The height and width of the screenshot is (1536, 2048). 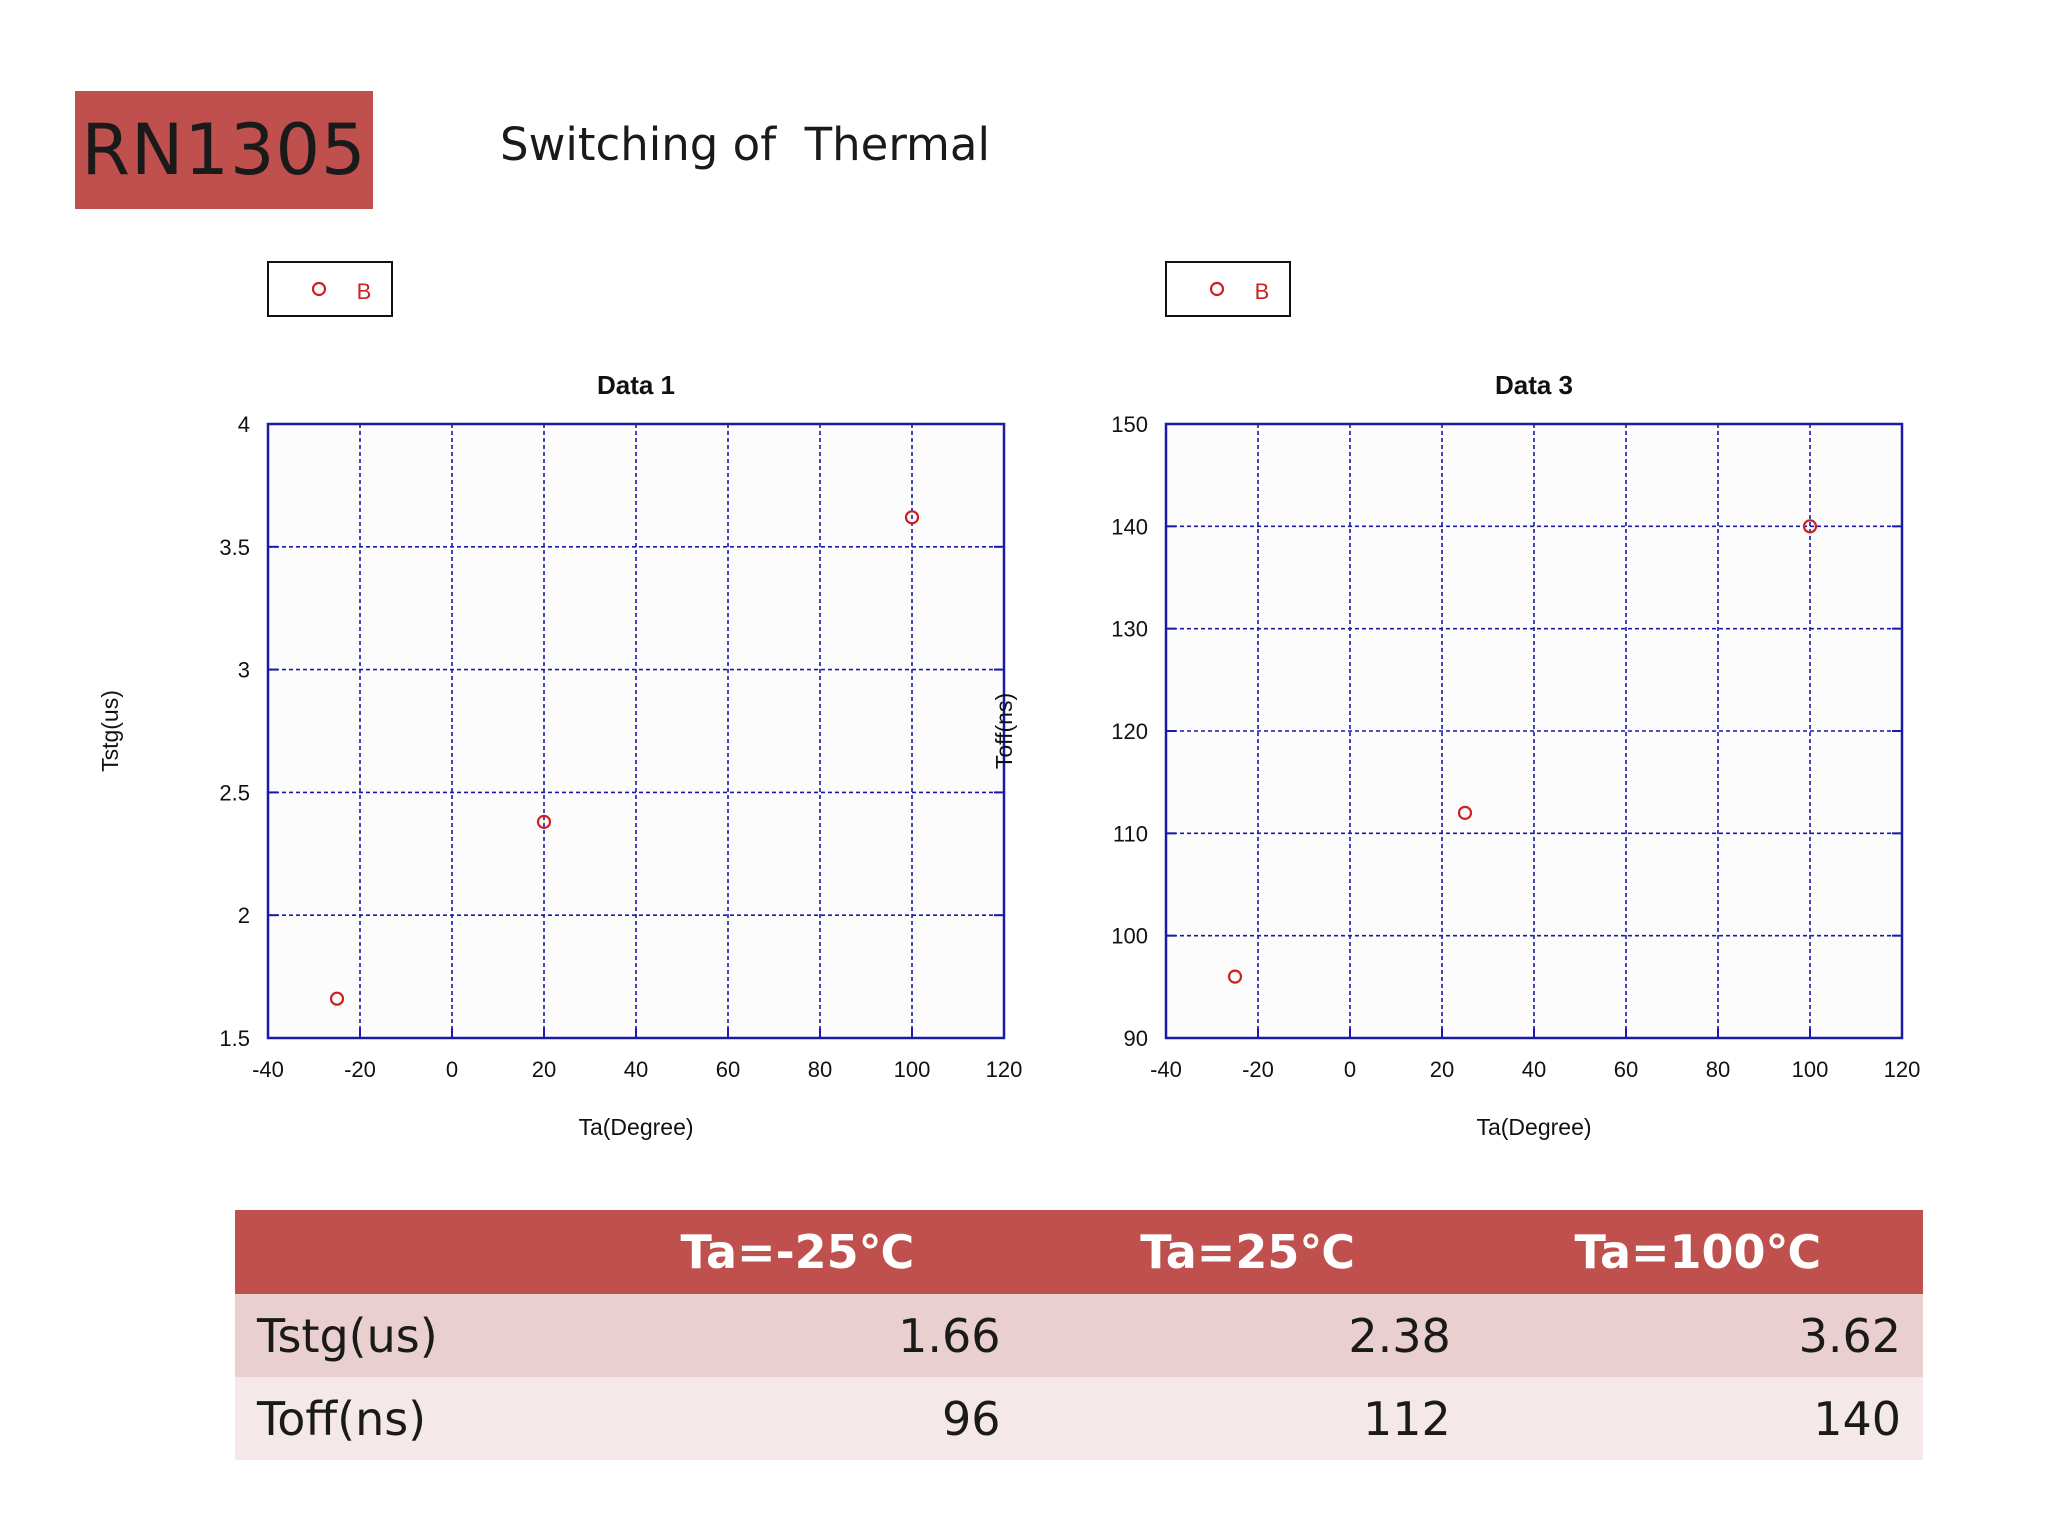 I want to click on y-tick-label: 110, so click(x=1130, y=833).